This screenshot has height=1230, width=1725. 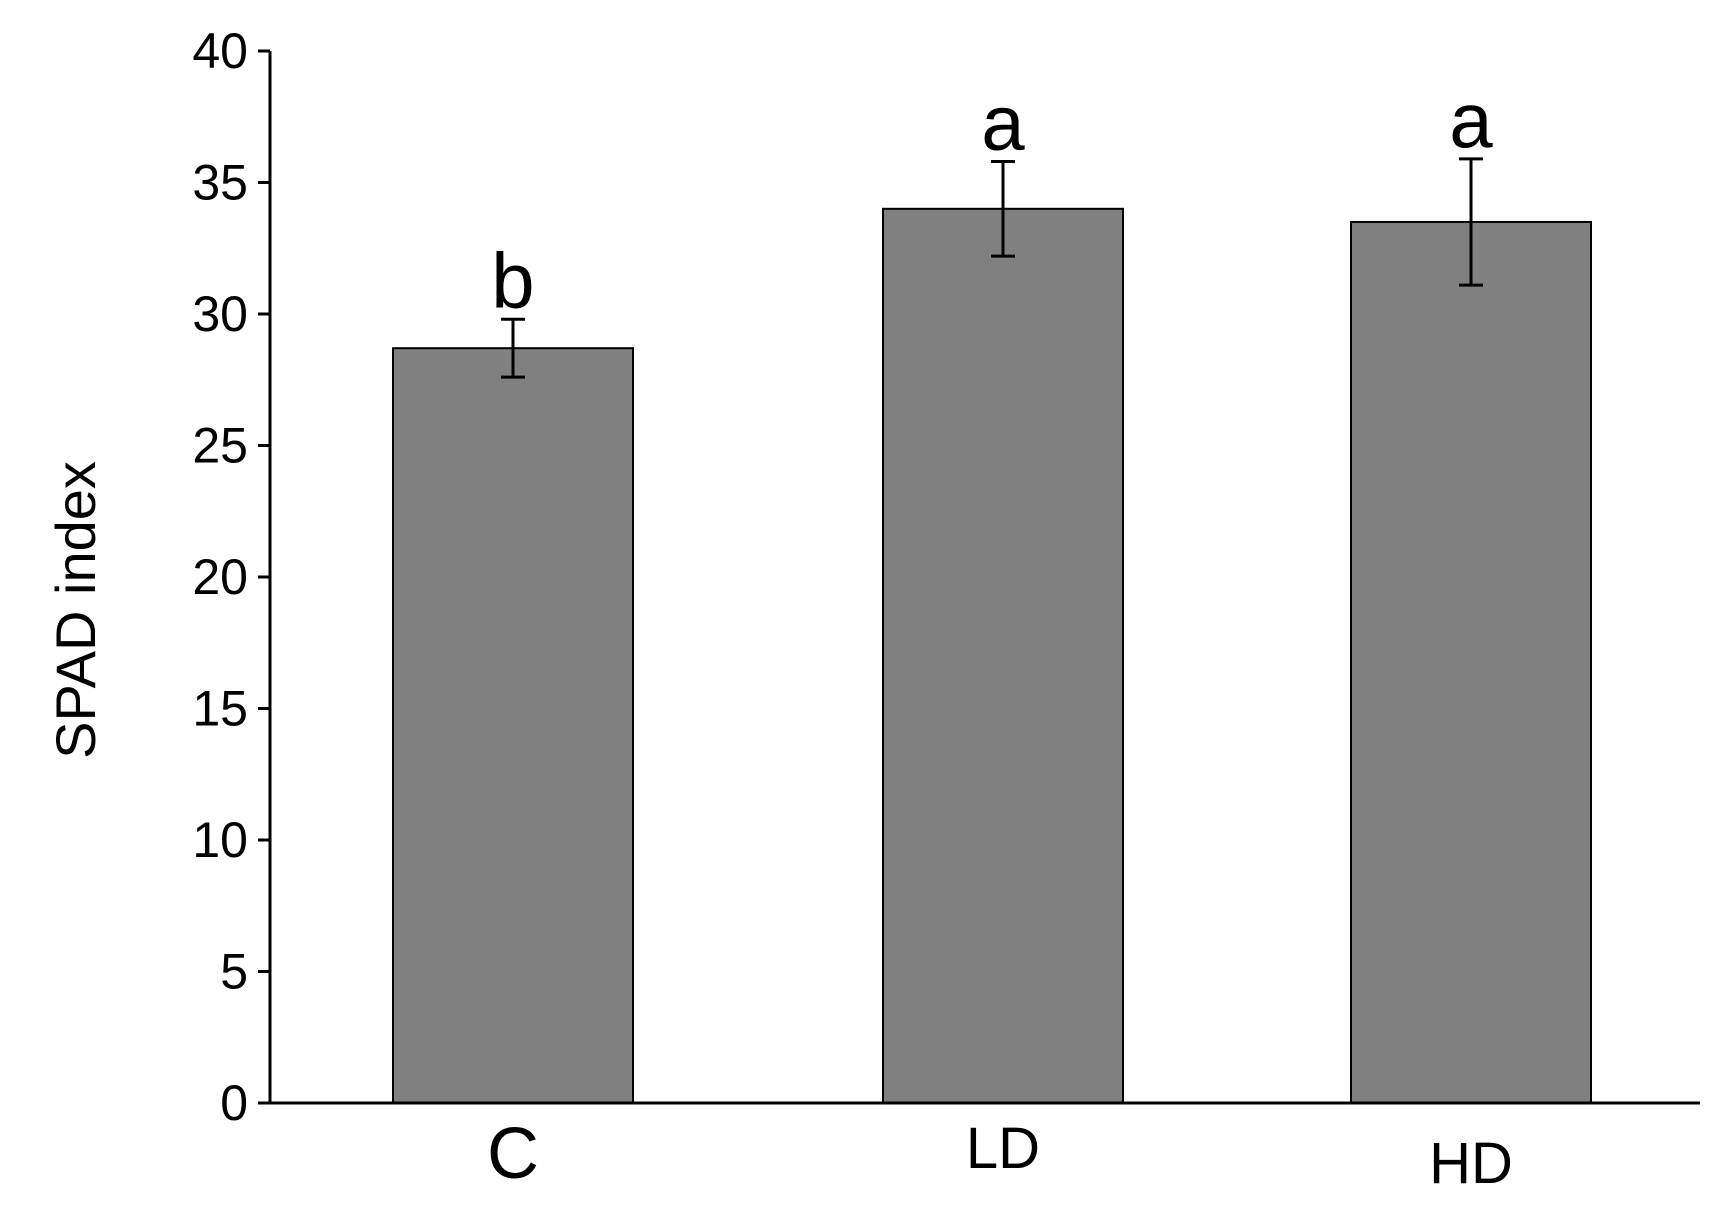 What do you see at coordinates (220, 709) in the screenshot?
I see `y-tick-label: 15` at bounding box center [220, 709].